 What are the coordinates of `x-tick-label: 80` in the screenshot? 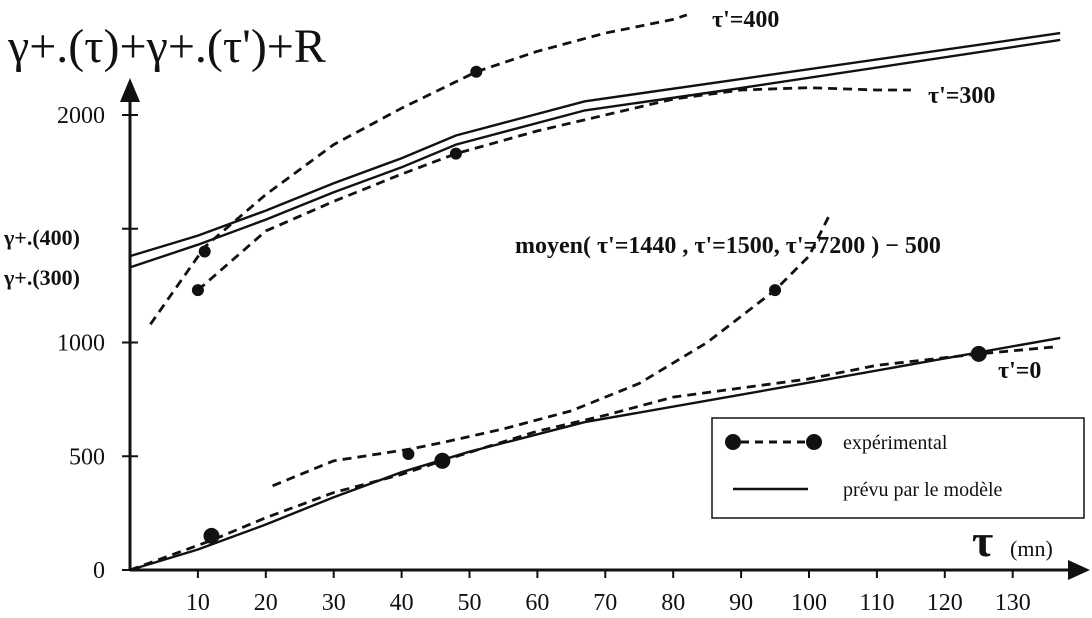 It's located at (673, 603).